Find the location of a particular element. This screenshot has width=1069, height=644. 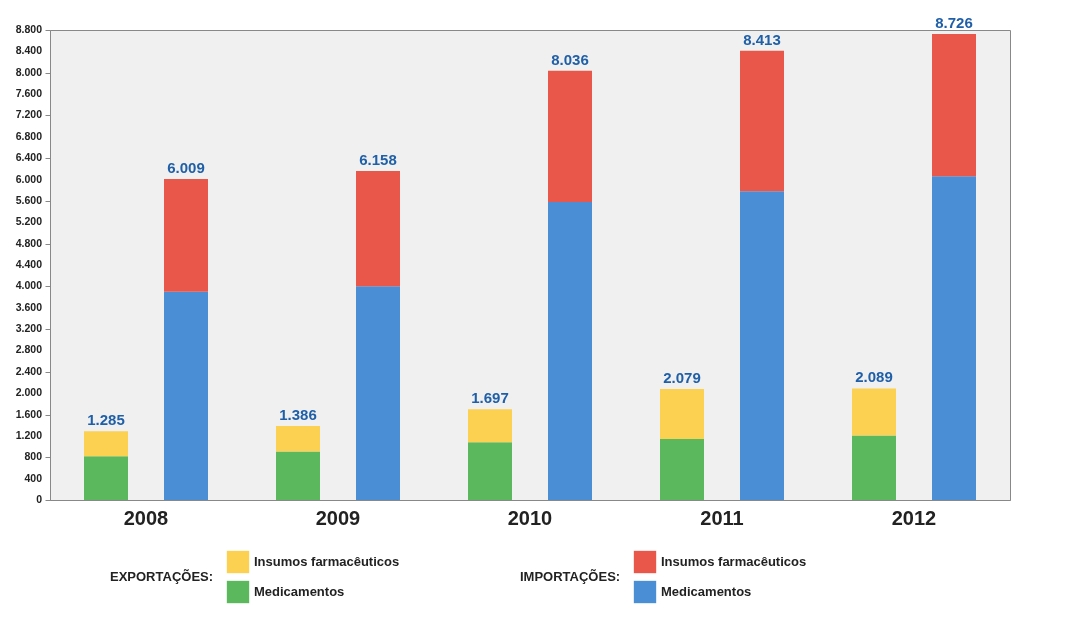

x-tick-label: 2011 is located at coordinates (722, 517).